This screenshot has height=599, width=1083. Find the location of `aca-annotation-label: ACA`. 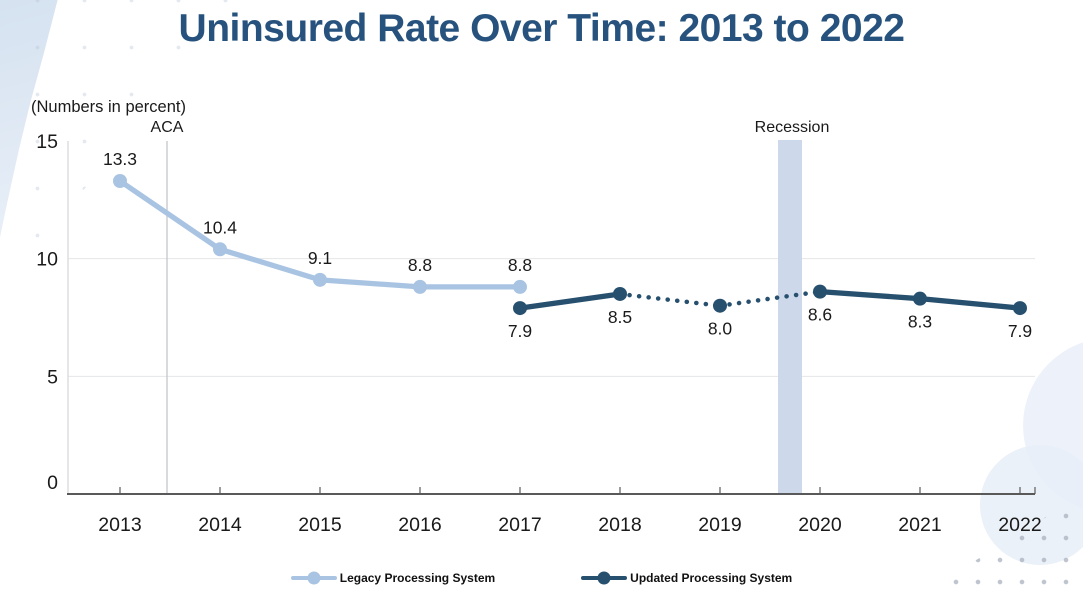

aca-annotation-label: ACA is located at coordinates (167, 127).